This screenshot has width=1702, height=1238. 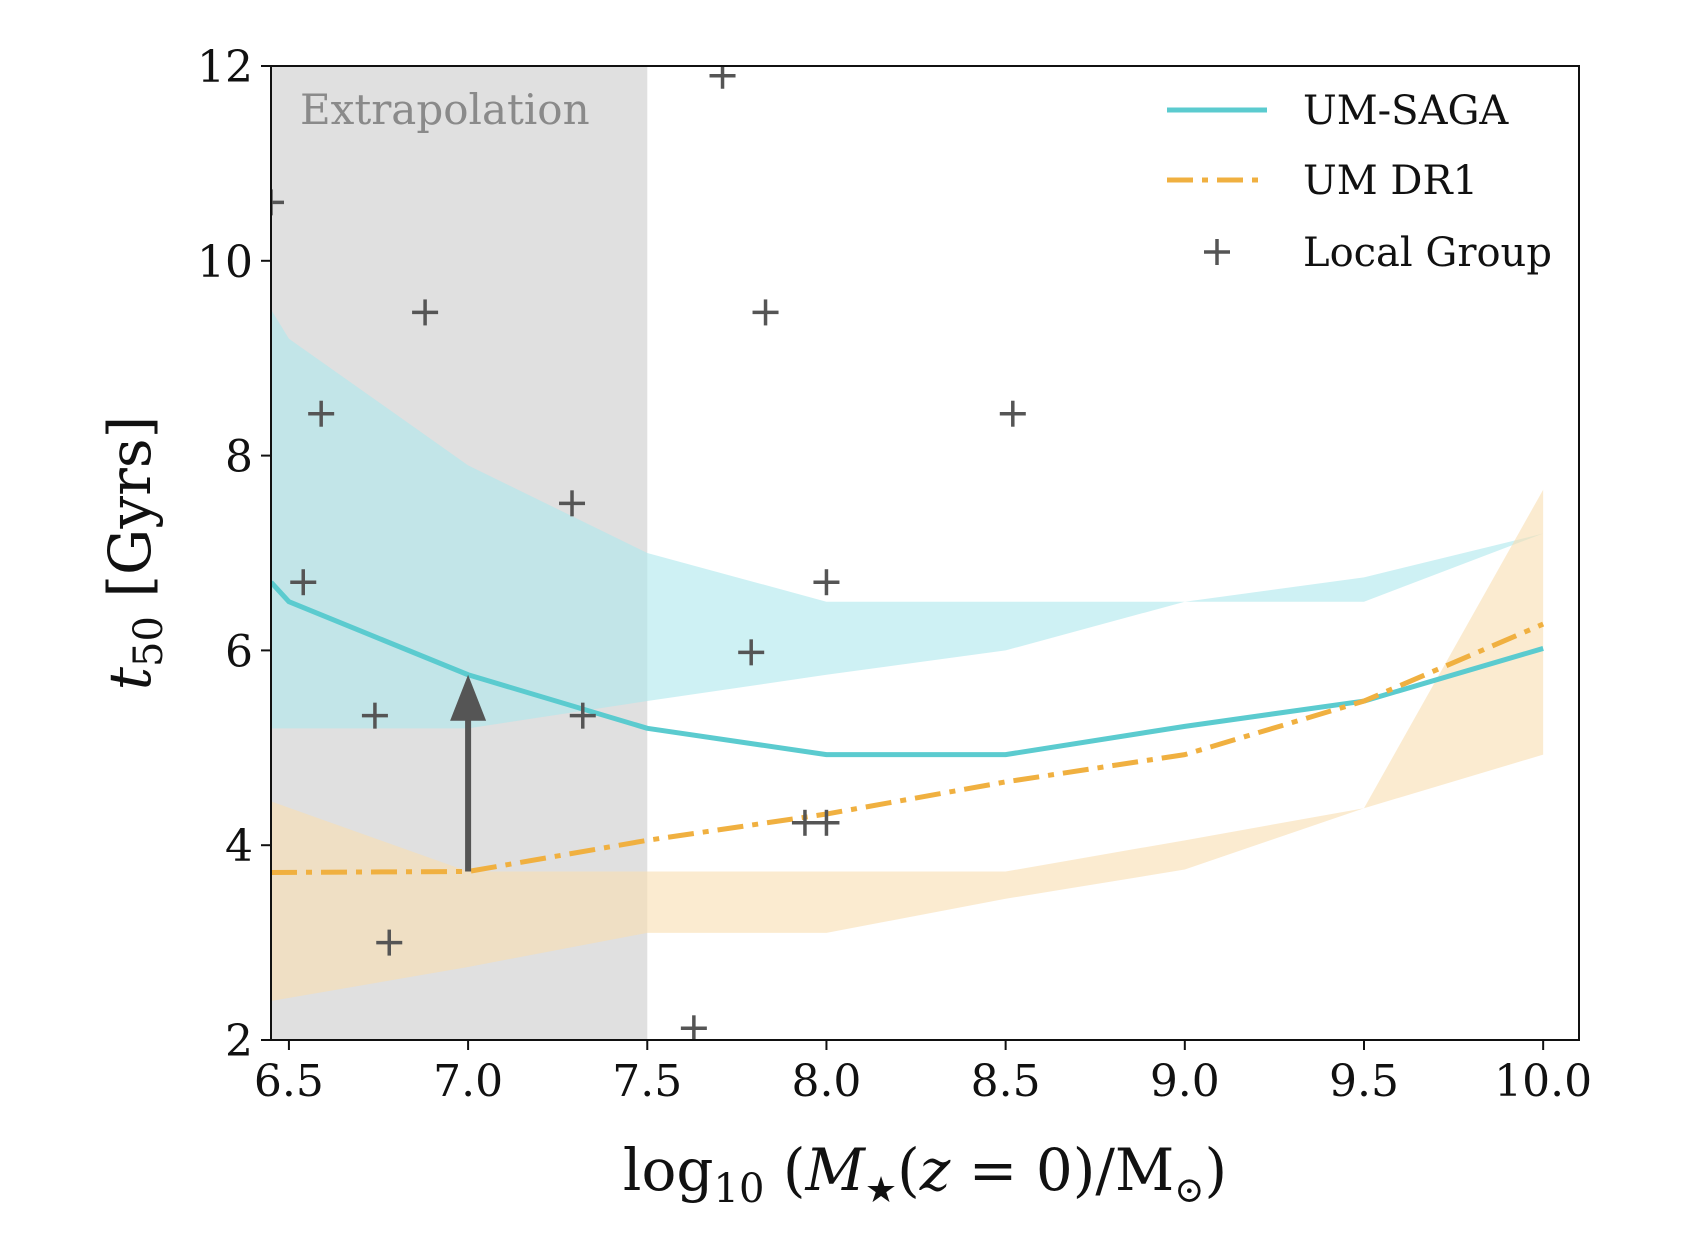 What do you see at coordinates (907, 669) in the screenshot?
I see `line-um-saga` at bounding box center [907, 669].